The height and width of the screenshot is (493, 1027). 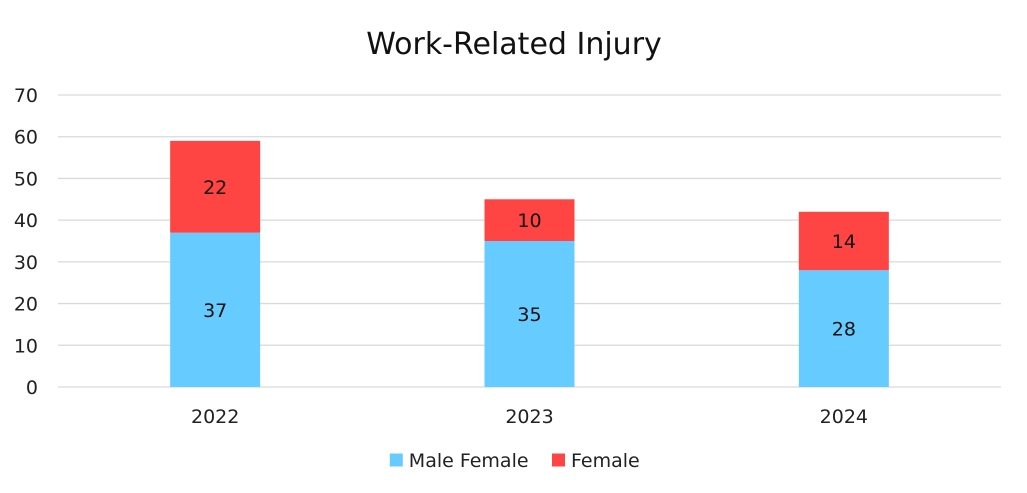 What do you see at coordinates (26, 138) in the screenshot?
I see `y-tick-label: 60` at bounding box center [26, 138].